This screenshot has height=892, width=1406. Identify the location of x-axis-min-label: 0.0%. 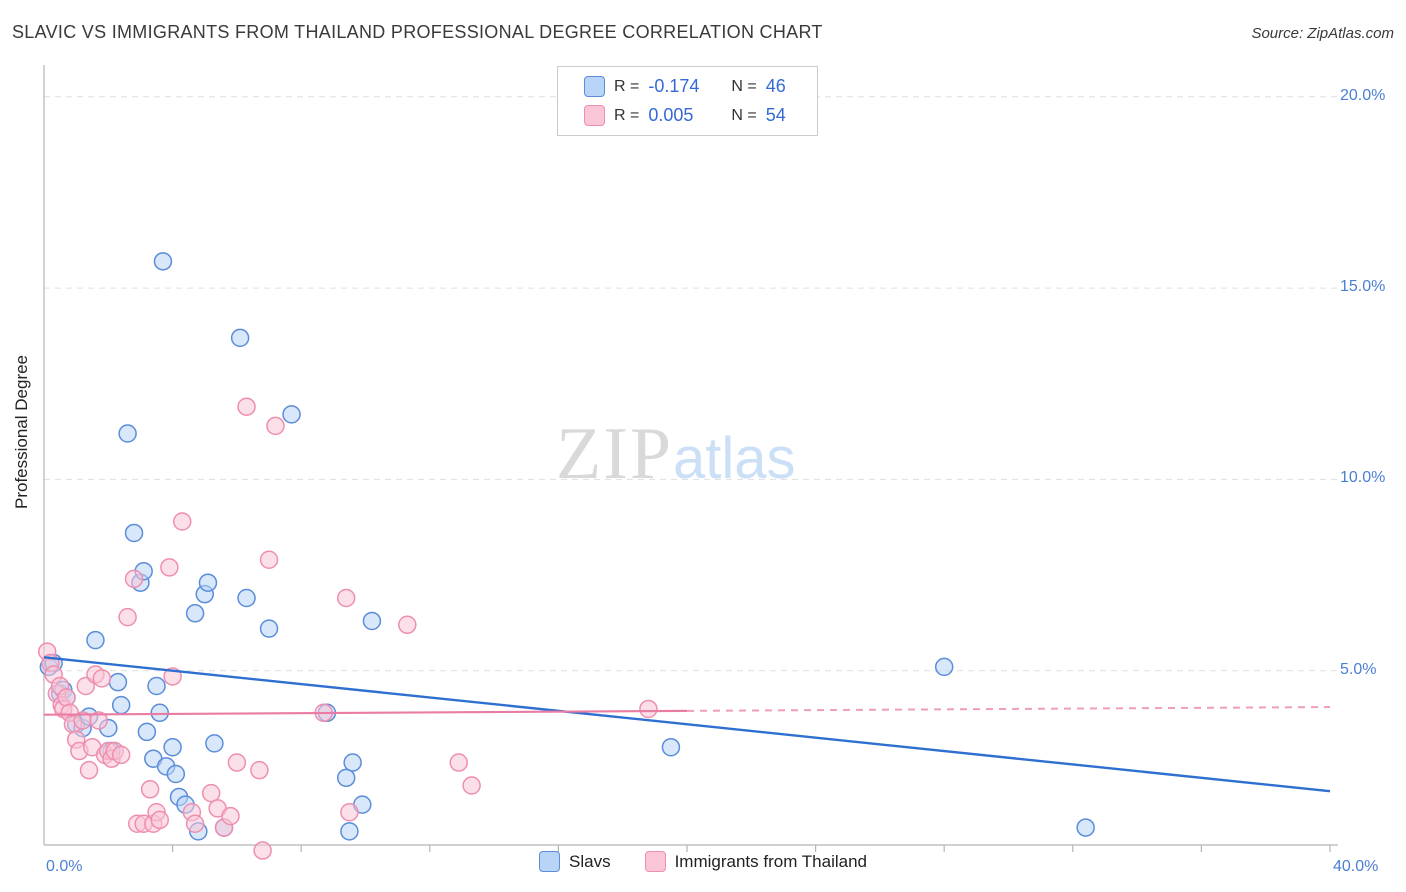
(64, 866).